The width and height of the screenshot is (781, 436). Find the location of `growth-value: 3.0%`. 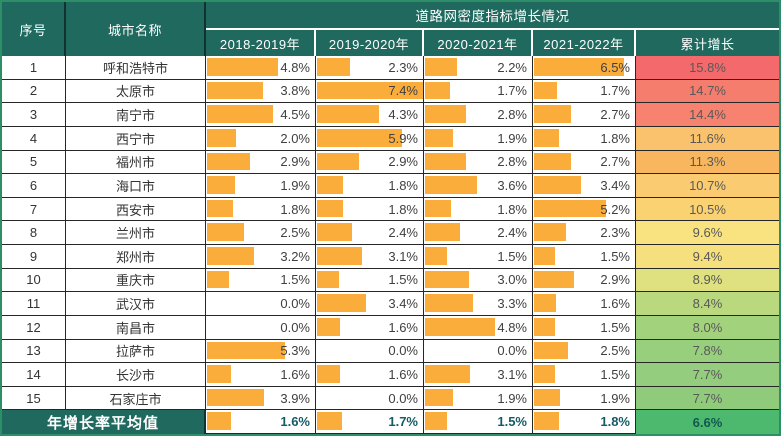

growth-value: 3.0% is located at coordinates (512, 280).